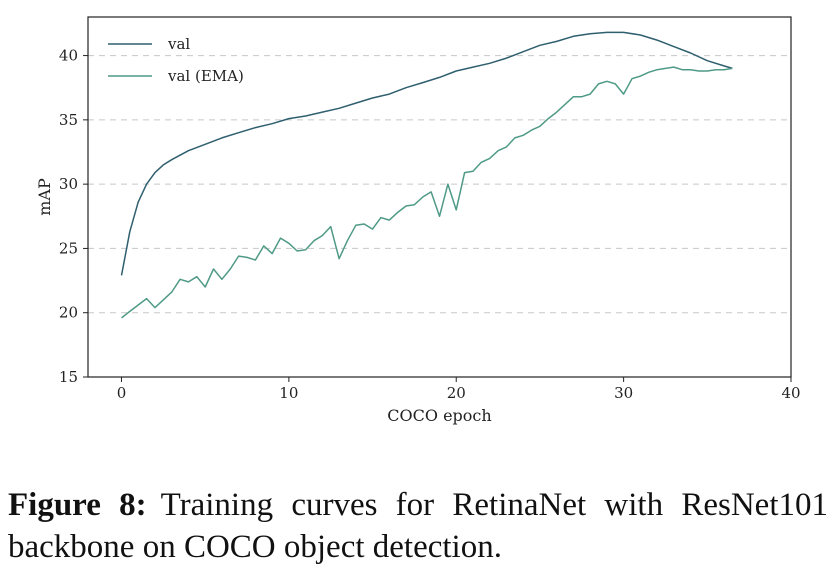 Image resolution: width=834 pixels, height=570 pixels. I want to click on y-tick-label: 25, so click(68, 248).